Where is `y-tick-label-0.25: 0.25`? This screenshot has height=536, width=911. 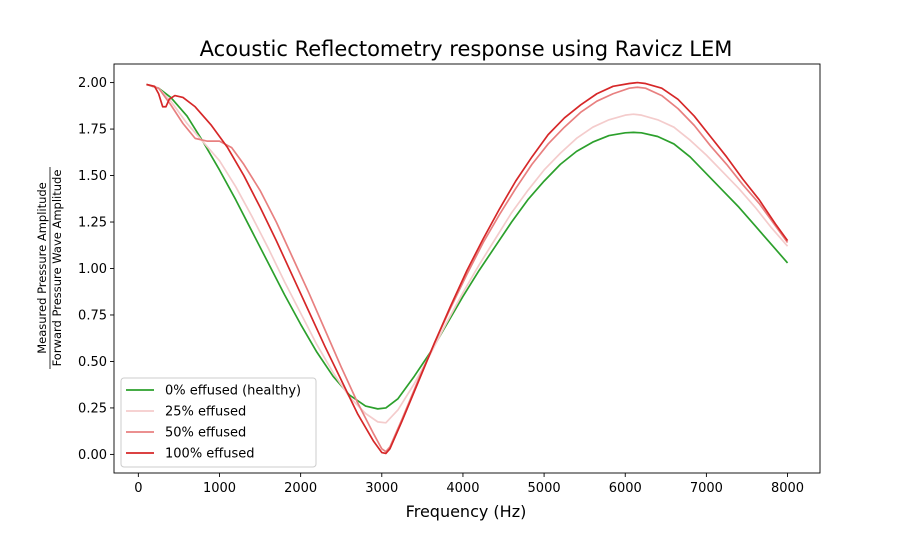 y-tick-label-0.25: 0.25 is located at coordinates (92, 408).